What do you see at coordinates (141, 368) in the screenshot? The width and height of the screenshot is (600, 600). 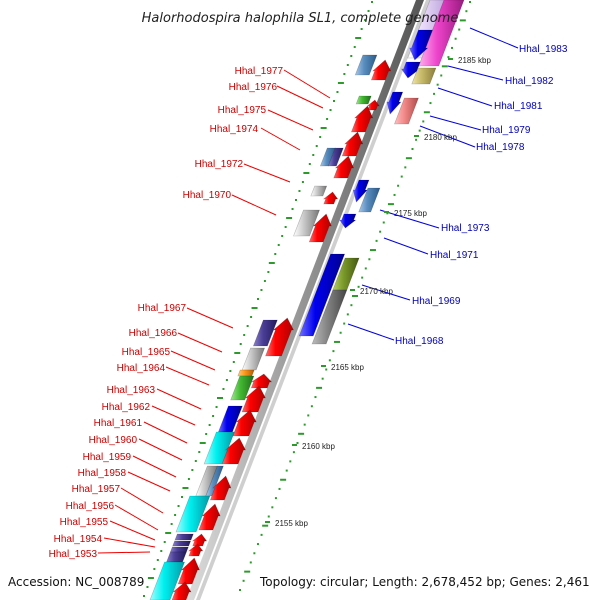 I see `gene-label: Hhal_1964` at bounding box center [141, 368].